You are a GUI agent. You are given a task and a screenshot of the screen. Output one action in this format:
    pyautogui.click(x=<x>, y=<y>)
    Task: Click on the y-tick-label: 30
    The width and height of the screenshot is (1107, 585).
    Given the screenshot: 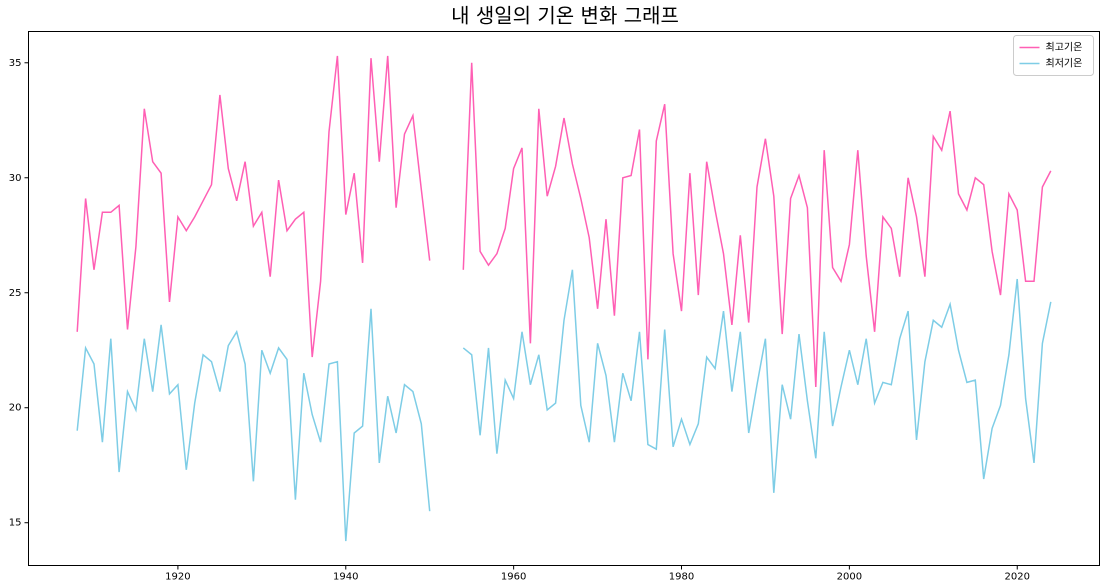 What is the action you would take?
    pyautogui.click(x=15, y=178)
    